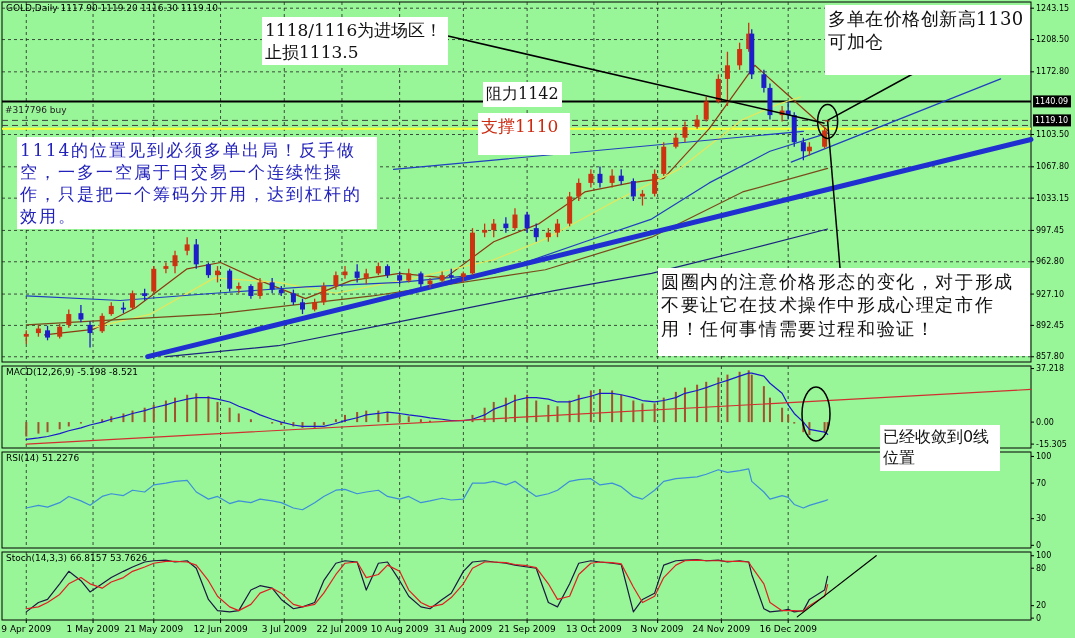  I want to click on y-tick-label: 1033.15, so click(1053, 198).